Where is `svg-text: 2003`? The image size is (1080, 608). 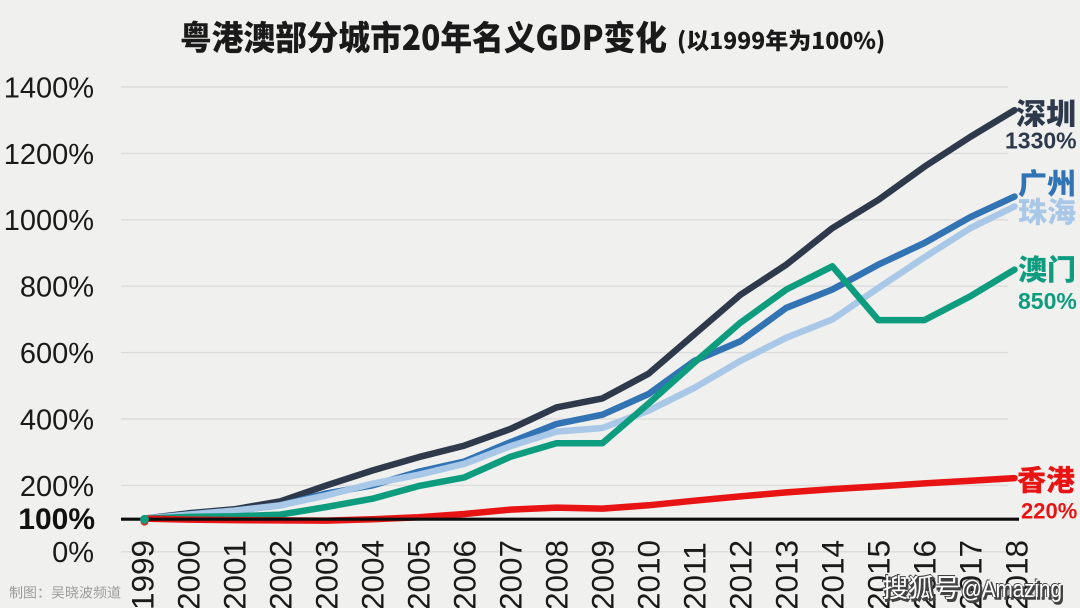 svg-text: 2003 is located at coordinates (327, 574).